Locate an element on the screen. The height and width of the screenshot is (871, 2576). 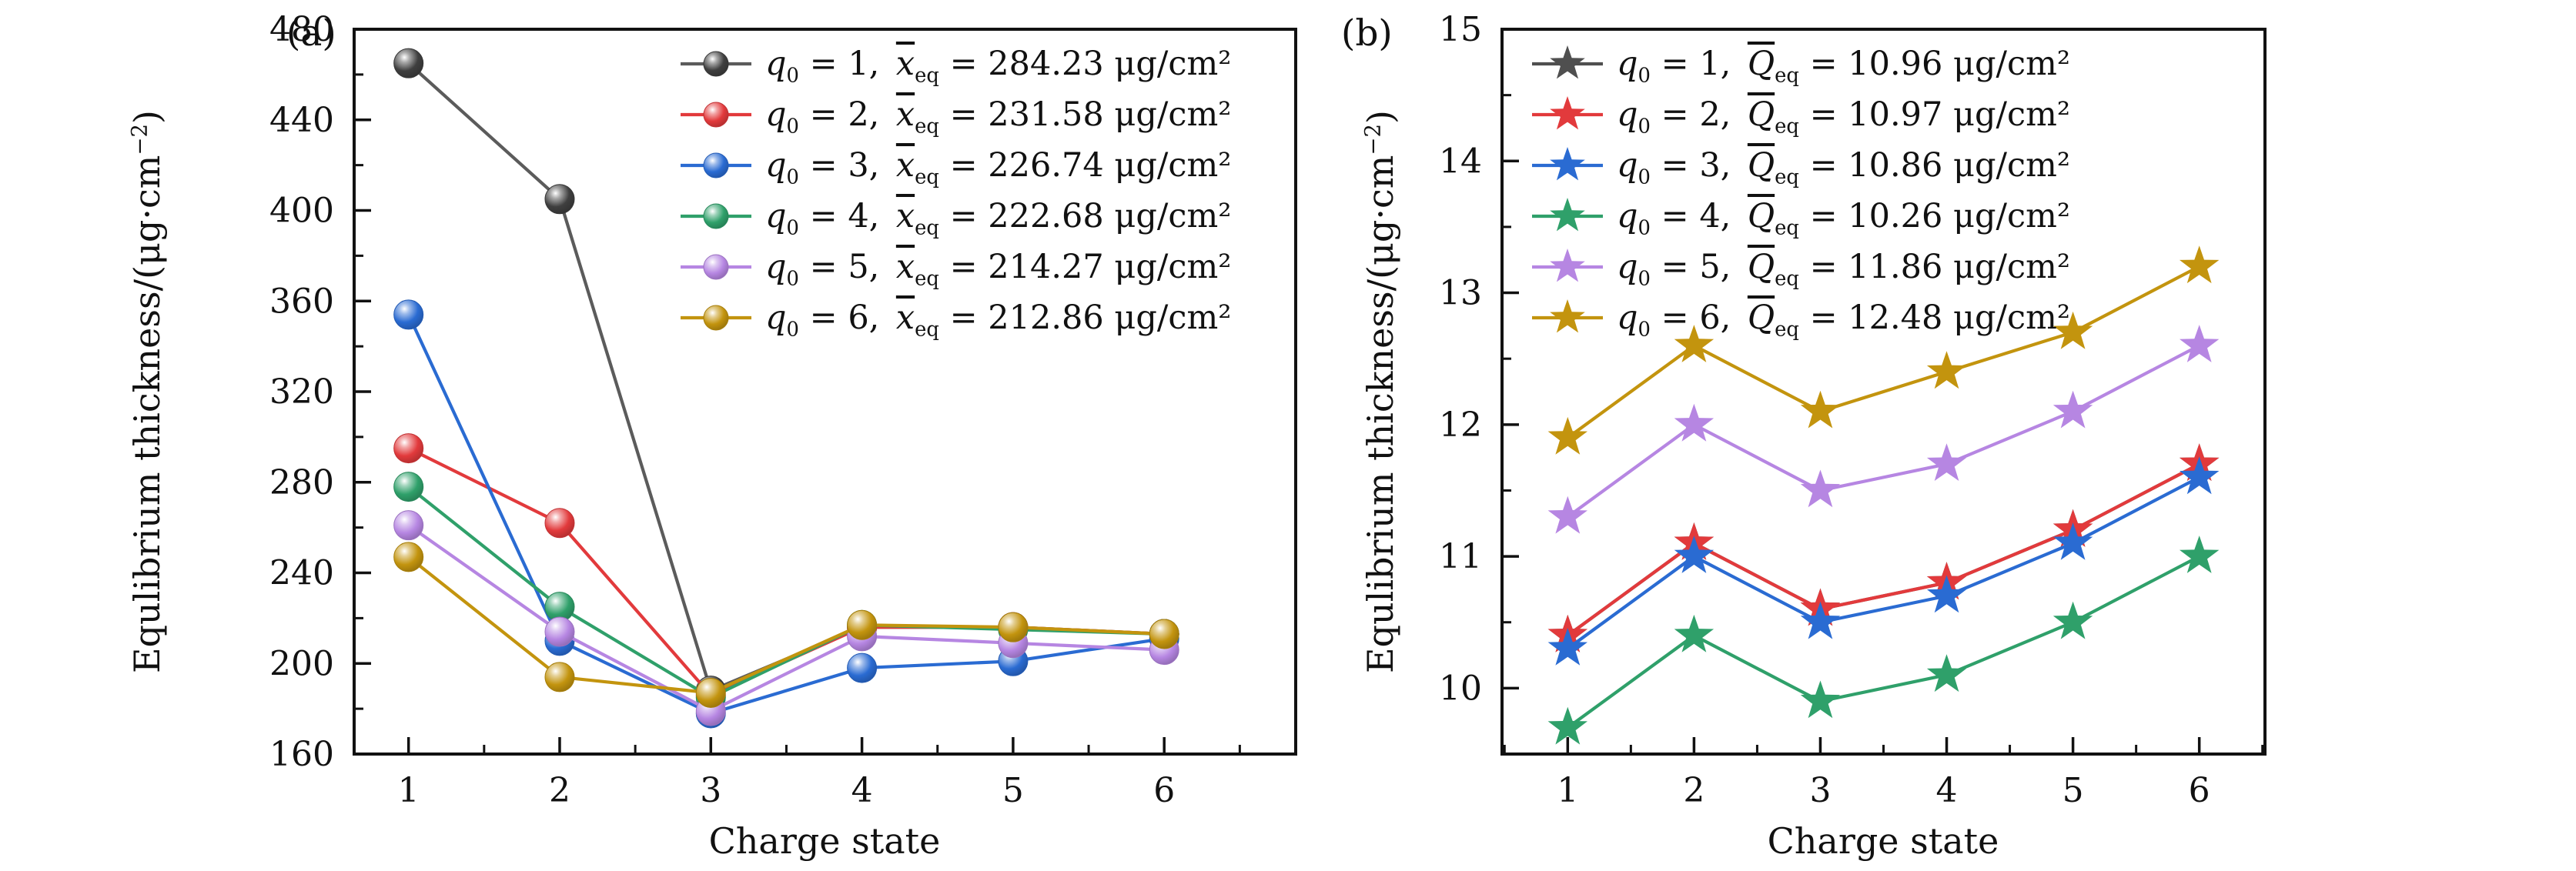
legend-label: q0 = 5, Qeq = 11.86 μg/cm² is located at coordinates (1844, 269).